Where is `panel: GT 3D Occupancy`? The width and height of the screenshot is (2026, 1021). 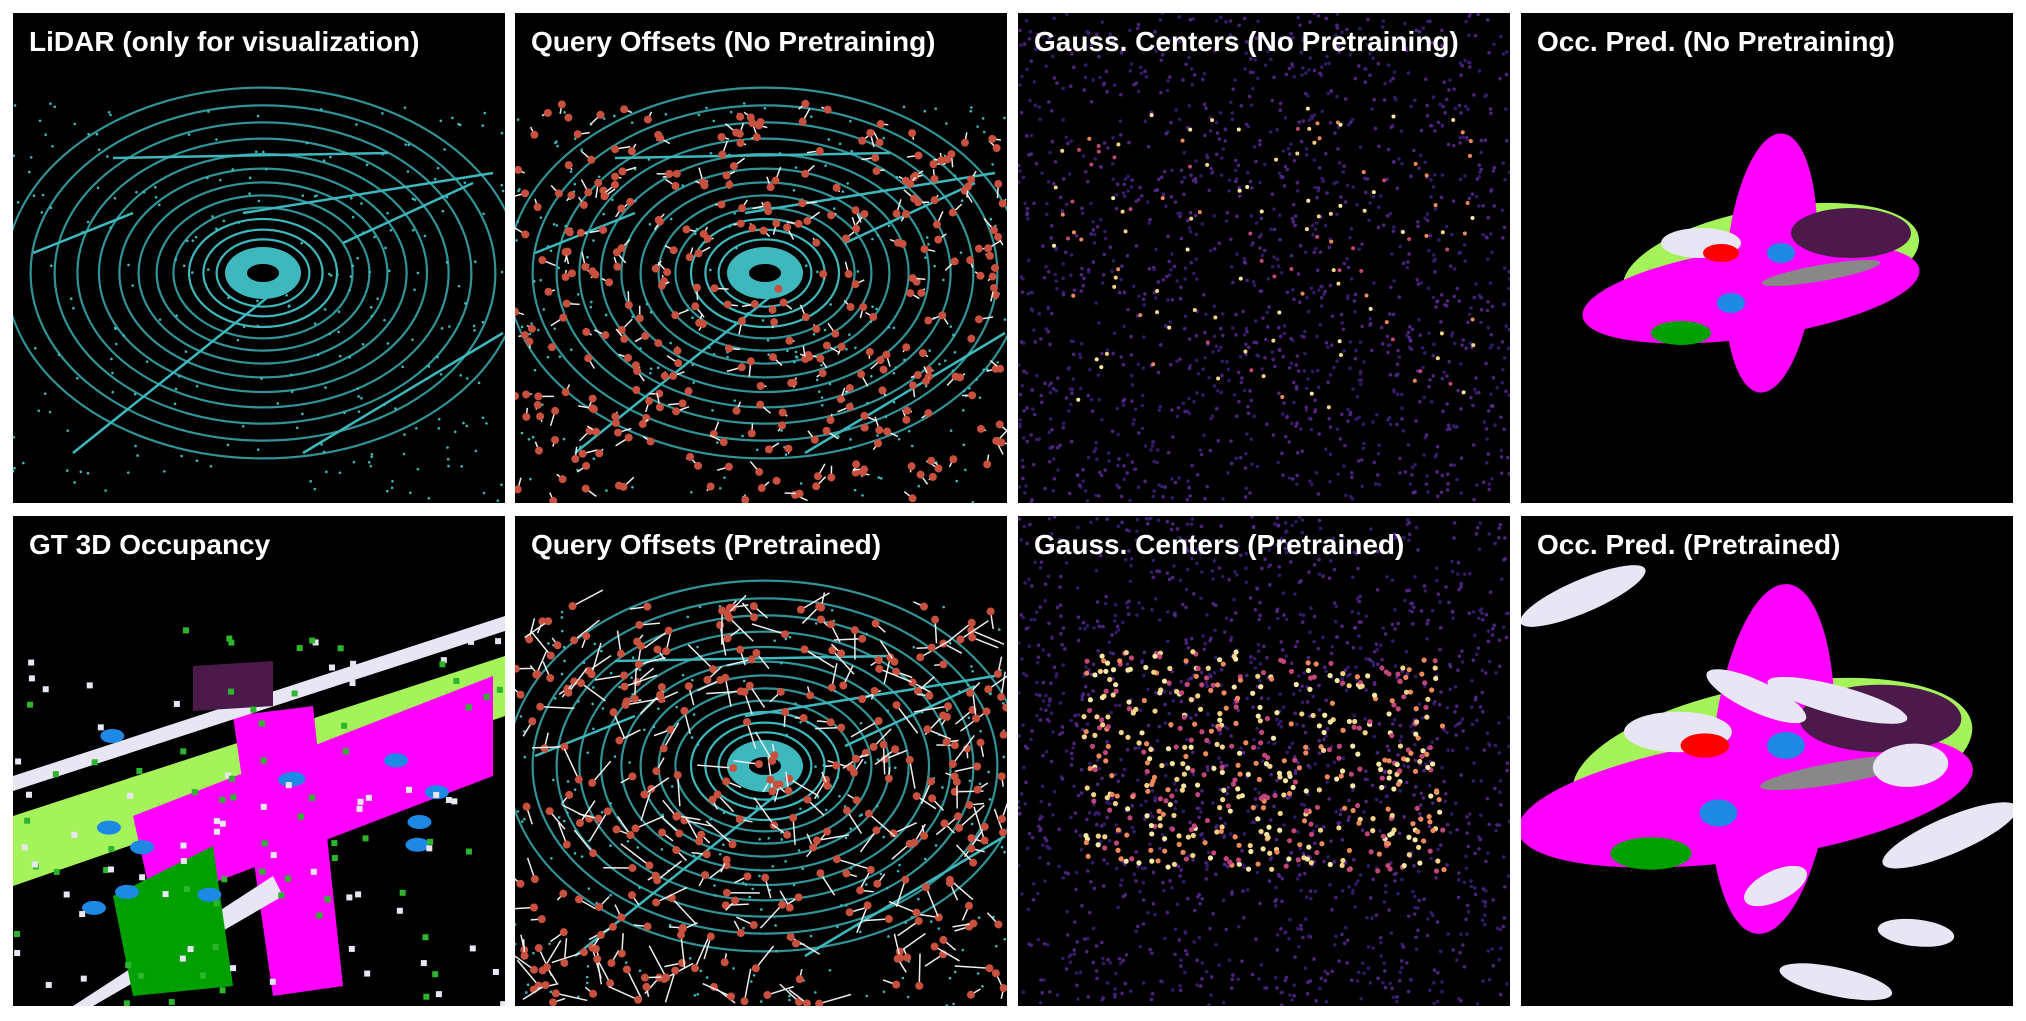 panel: GT 3D Occupancy is located at coordinates (259, 761).